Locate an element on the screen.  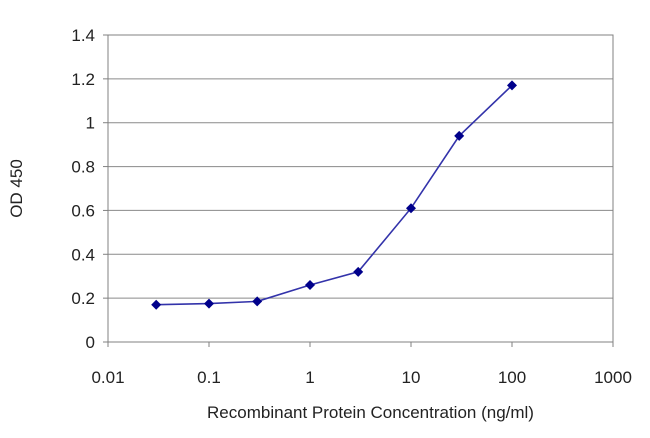
y-tick-label: 1 is located at coordinates (90, 123).